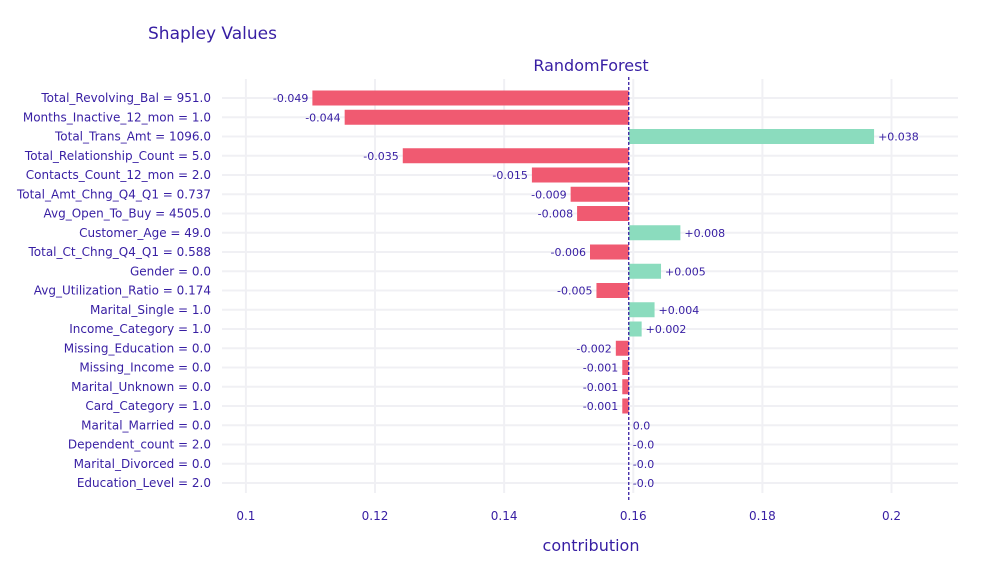 This screenshot has width=985, height=573. I want to click on category-label: Marital_Married = 0.0, so click(146, 425).